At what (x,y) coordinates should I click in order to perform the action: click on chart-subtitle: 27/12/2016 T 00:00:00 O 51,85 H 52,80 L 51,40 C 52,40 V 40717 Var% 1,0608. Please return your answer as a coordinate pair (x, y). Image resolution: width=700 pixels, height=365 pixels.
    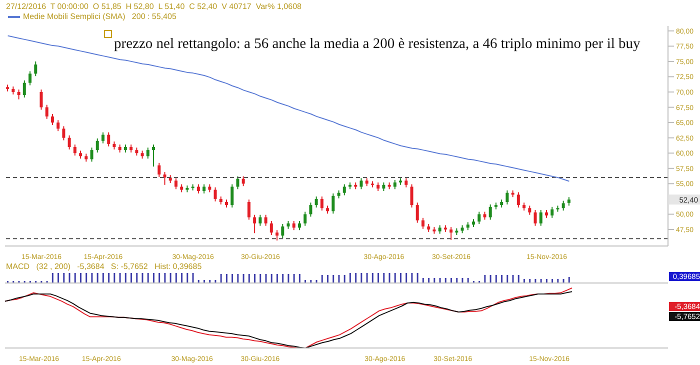
    Looking at the image, I should click on (154, 6).